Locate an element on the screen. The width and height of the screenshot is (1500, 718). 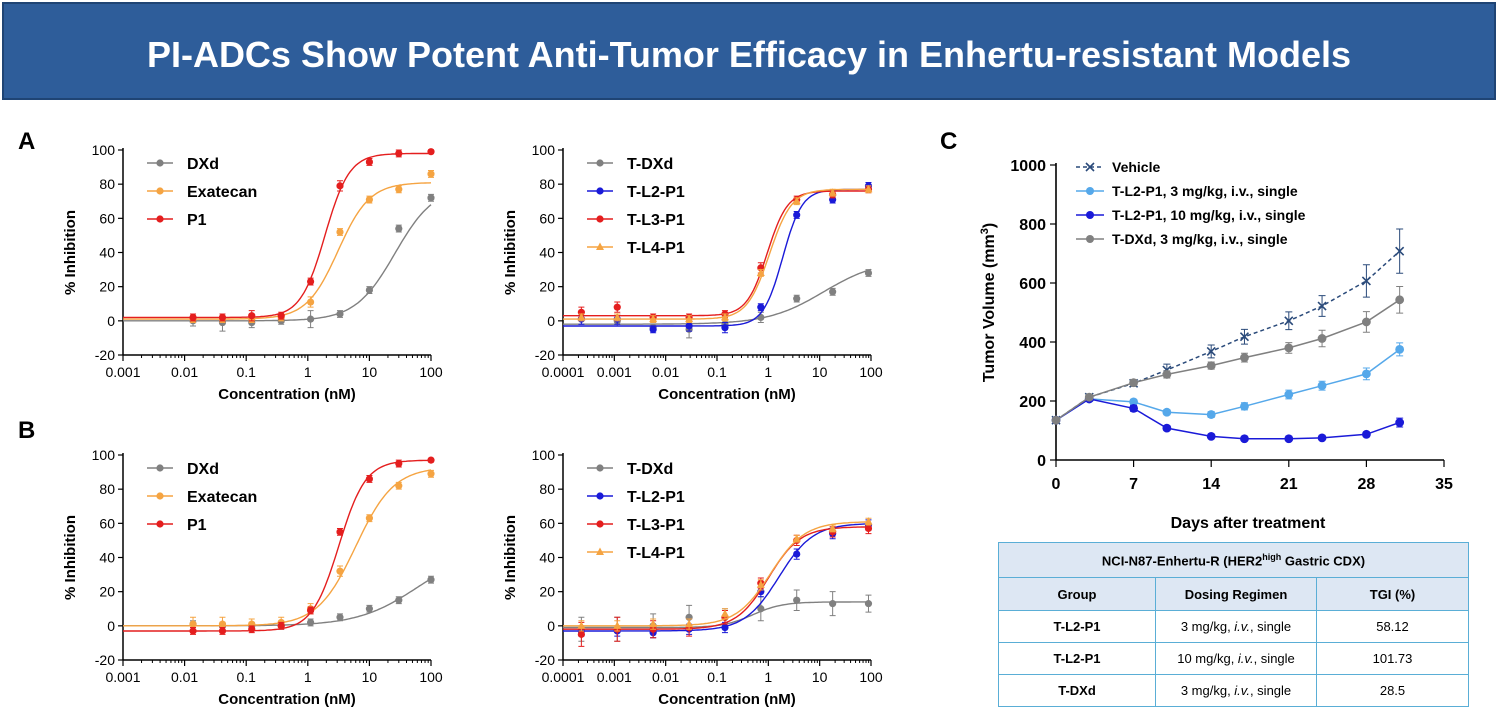
y-tick-label: 60 is located at coordinates (547, 523).